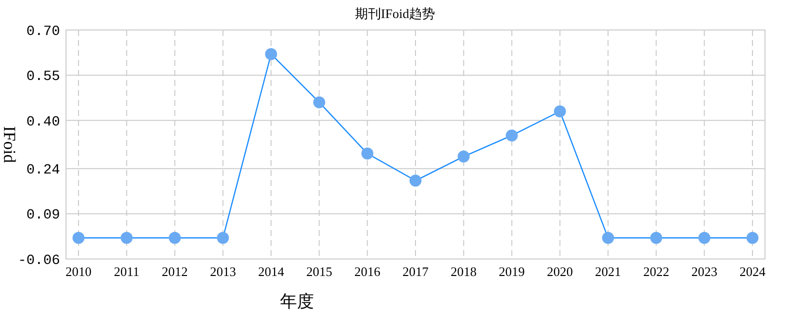  Describe the element at coordinates (79, 271) in the screenshot. I see `x-tick-label: 2010` at that location.